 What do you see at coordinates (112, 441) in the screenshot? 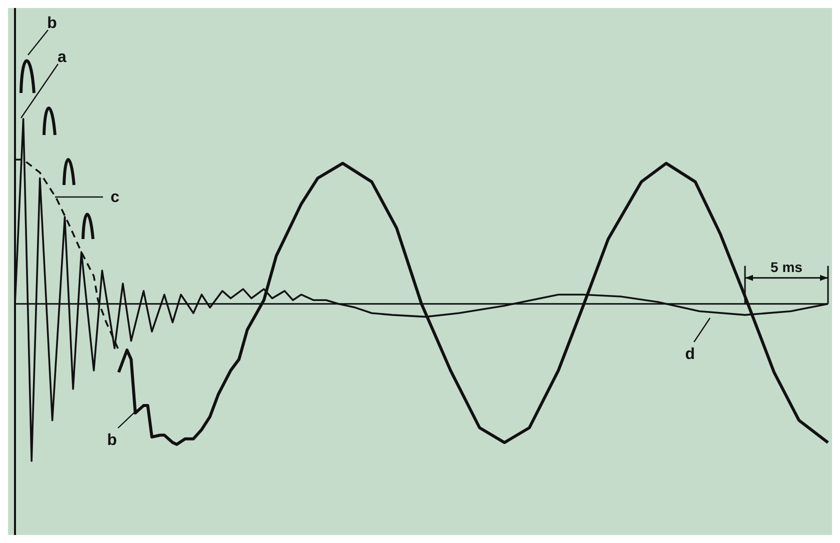
I see `annotation: b` at bounding box center [112, 441].